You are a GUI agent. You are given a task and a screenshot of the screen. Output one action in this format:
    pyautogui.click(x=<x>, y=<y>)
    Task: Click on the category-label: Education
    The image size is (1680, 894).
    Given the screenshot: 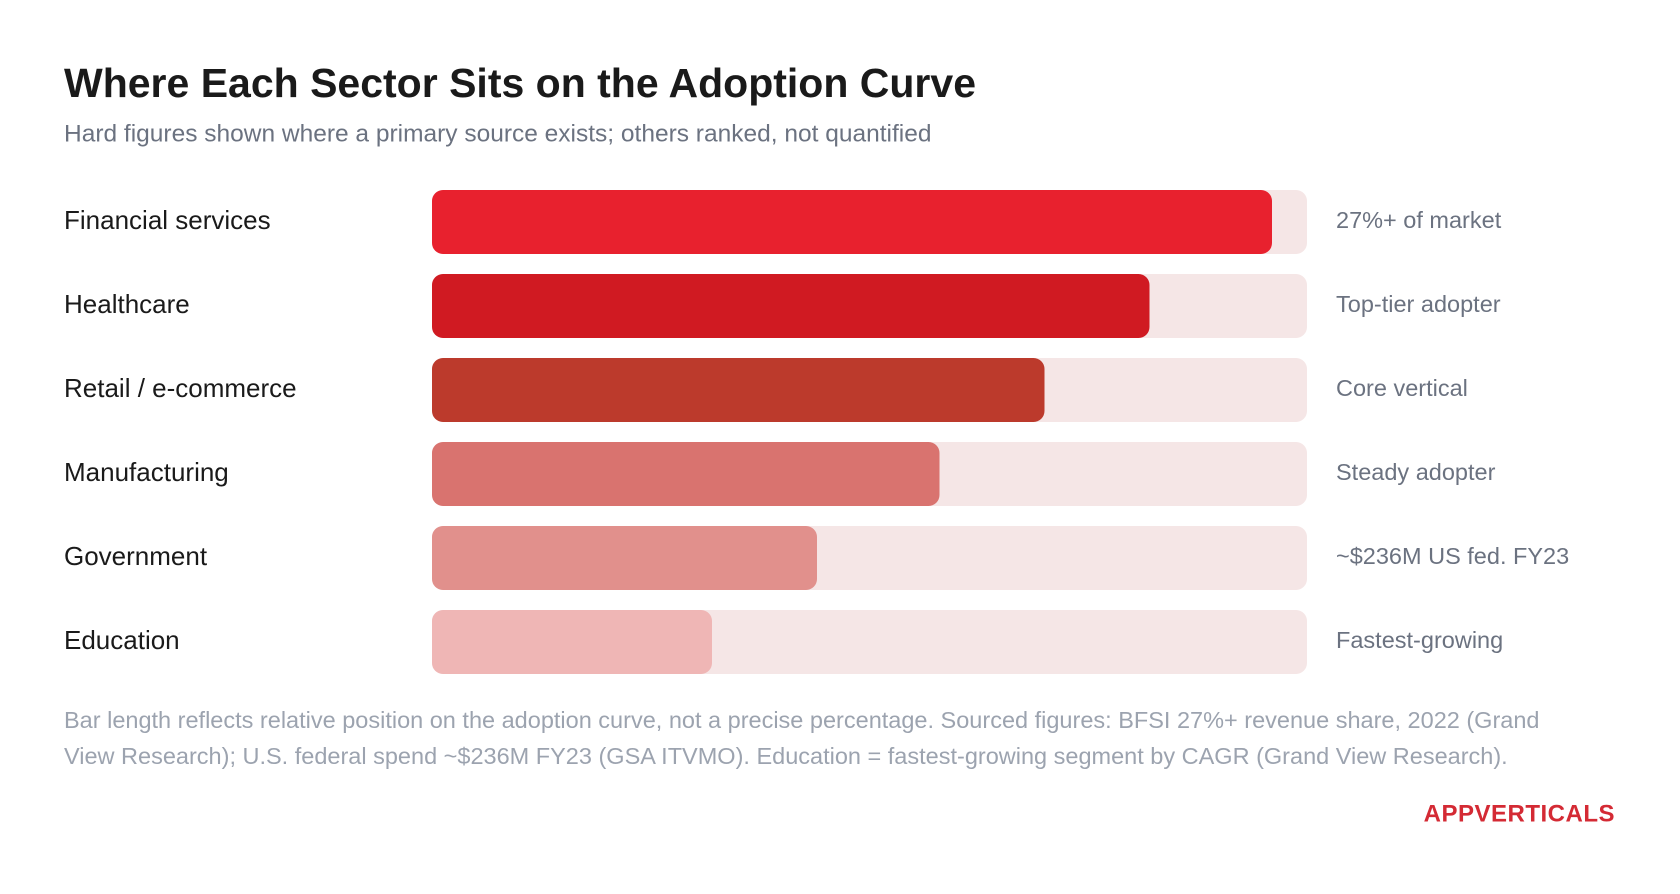 What is the action you would take?
    pyautogui.click(x=122, y=640)
    